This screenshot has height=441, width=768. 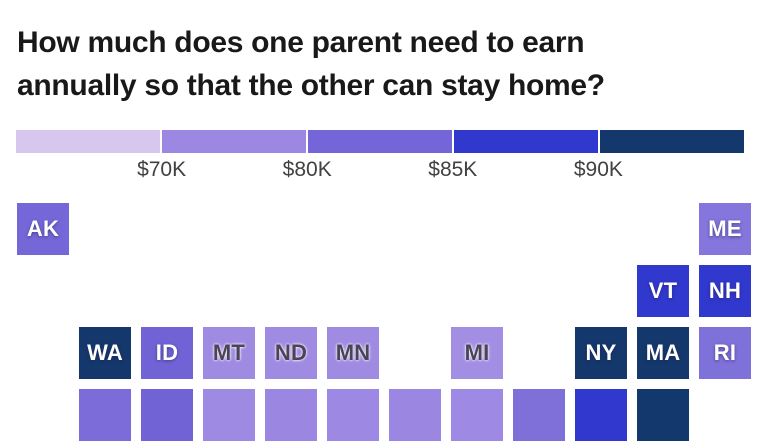 I want to click on state-tile-nh: NH, so click(x=725, y=291).